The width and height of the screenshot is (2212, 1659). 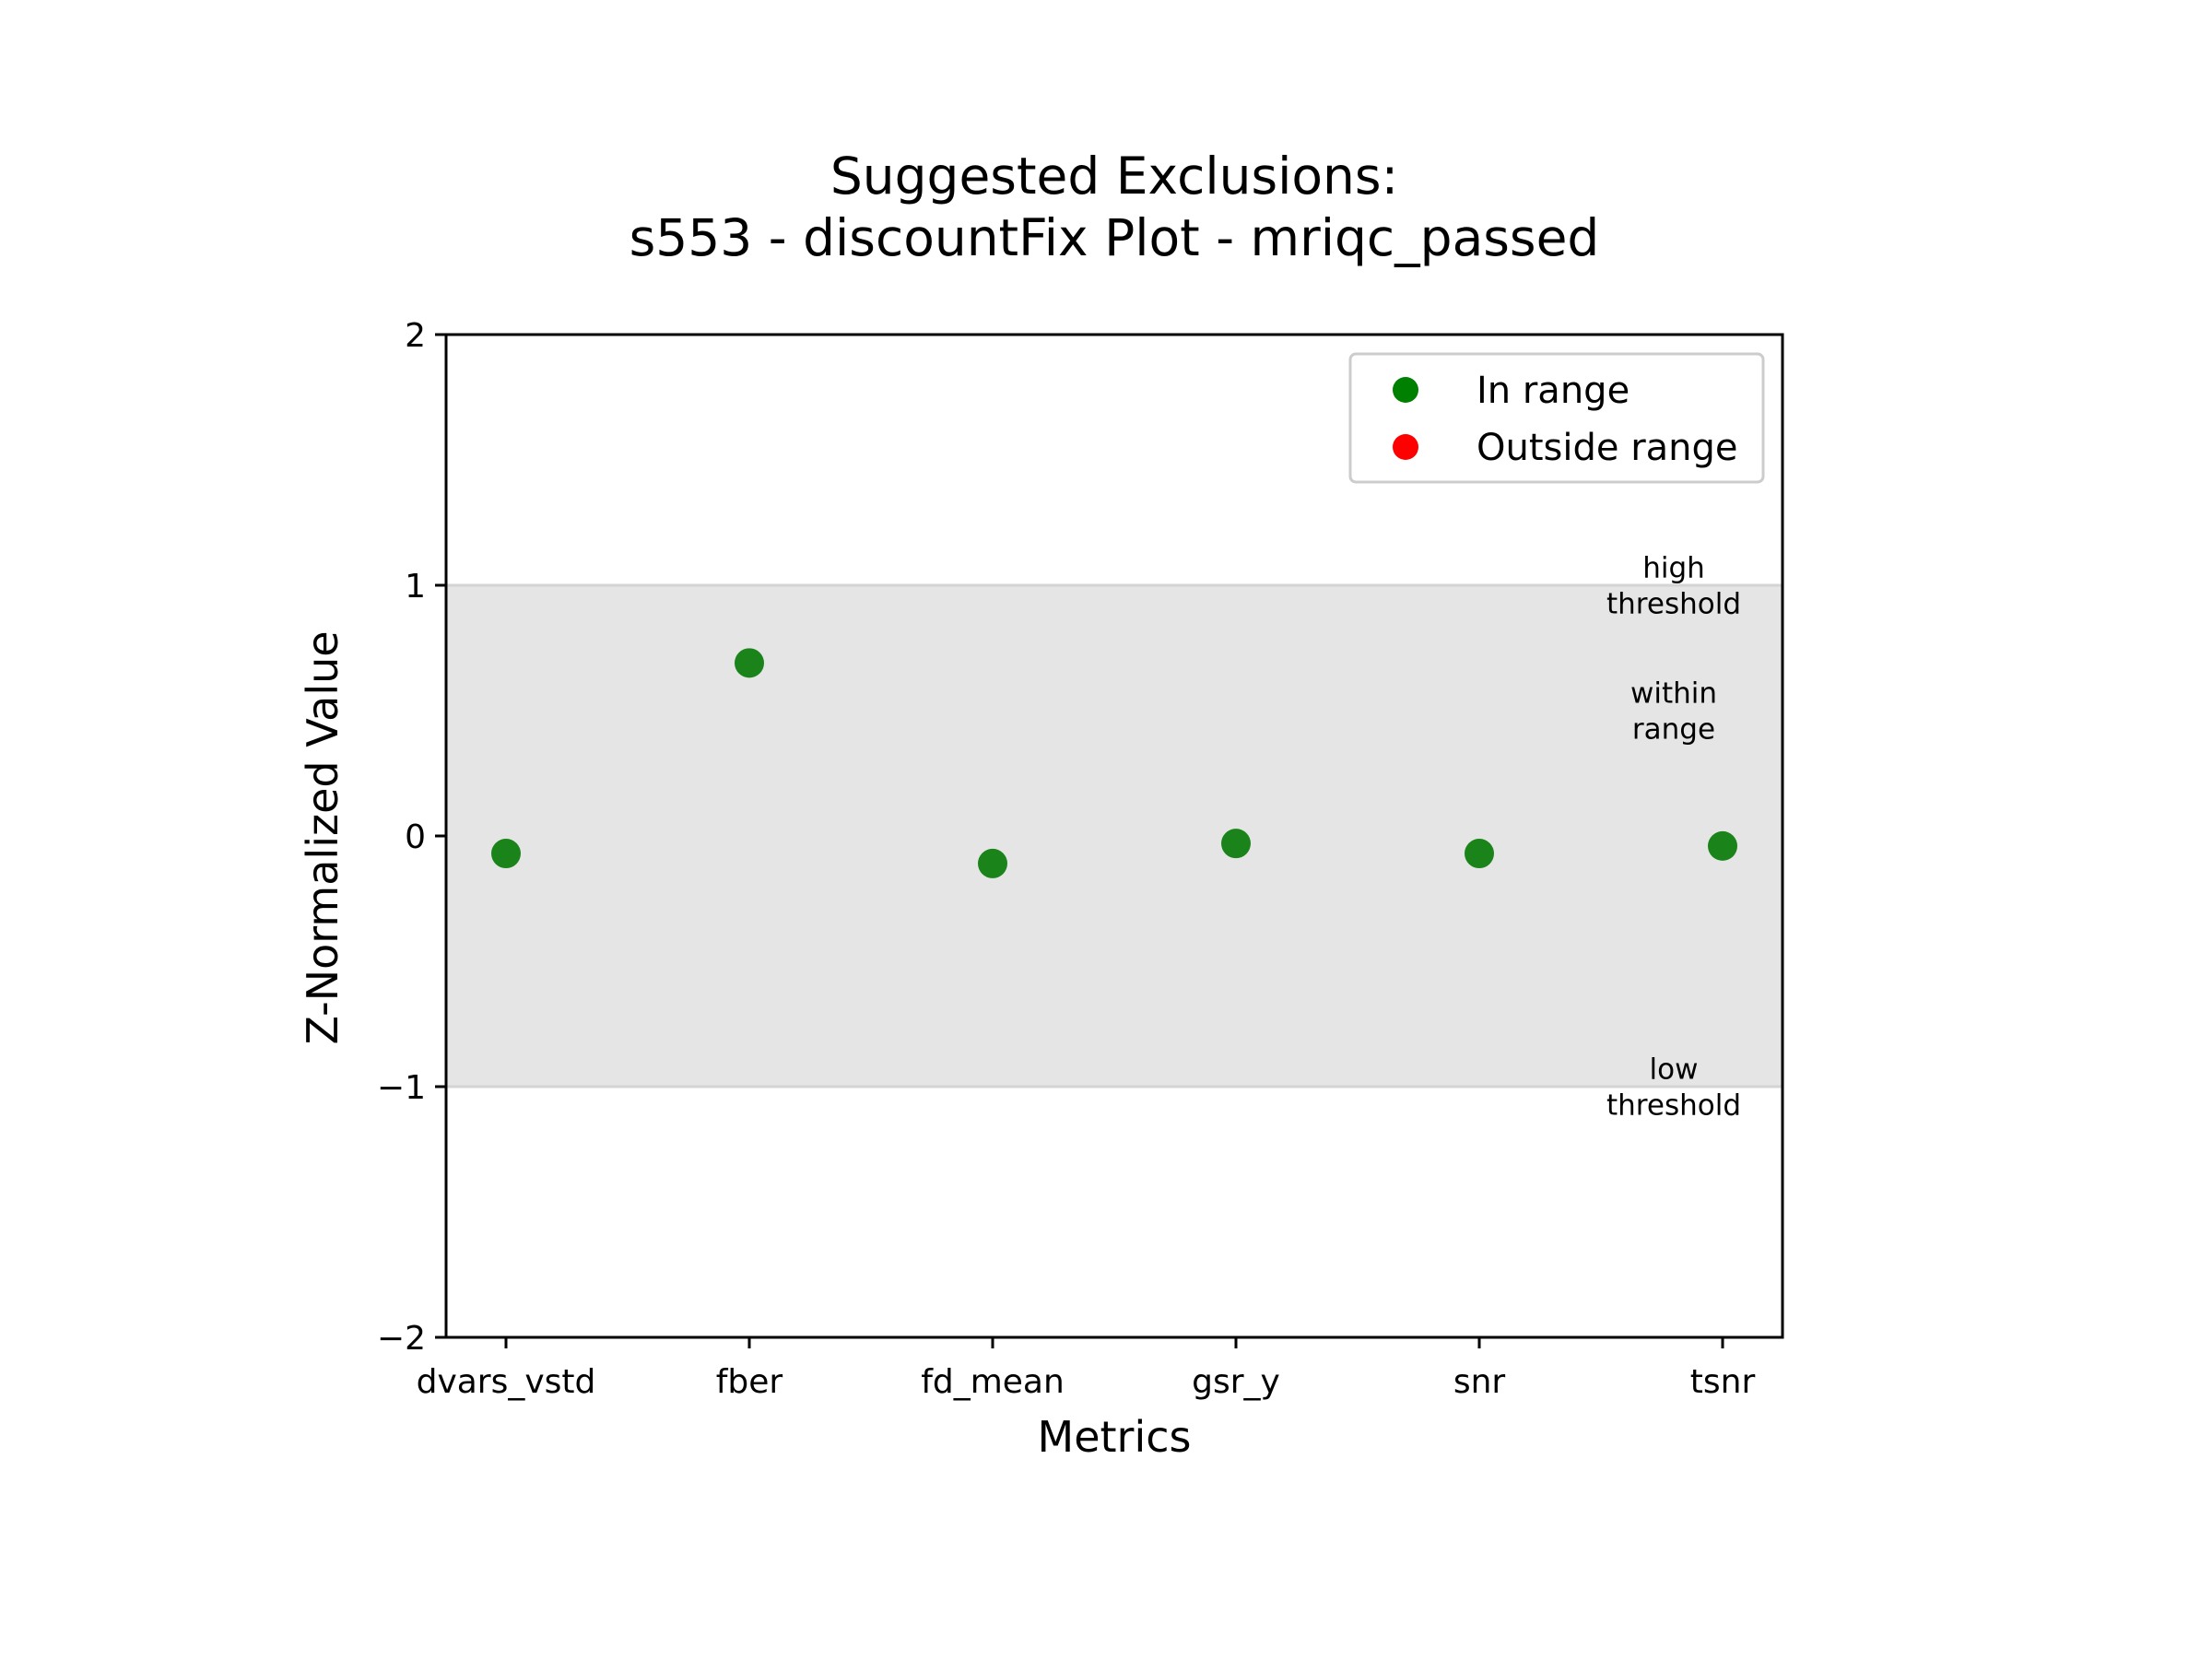 What do you see at coordinates (1673, 1106) in the screenshot?
I see `annotation-2-line-1: threshold` at bounding box center [1673, 1106].